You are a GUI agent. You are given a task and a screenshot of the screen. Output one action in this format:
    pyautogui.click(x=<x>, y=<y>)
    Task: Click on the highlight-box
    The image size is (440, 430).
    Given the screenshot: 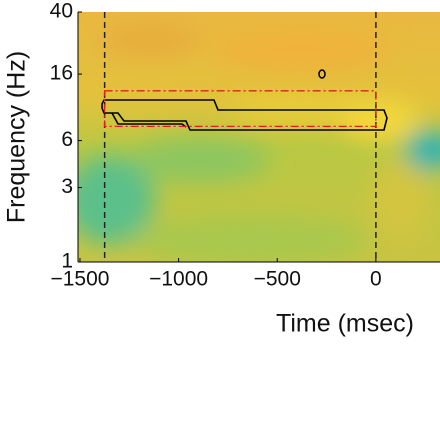 What is the action you would take?
    pyautogui.click(x=240, y=109)
    